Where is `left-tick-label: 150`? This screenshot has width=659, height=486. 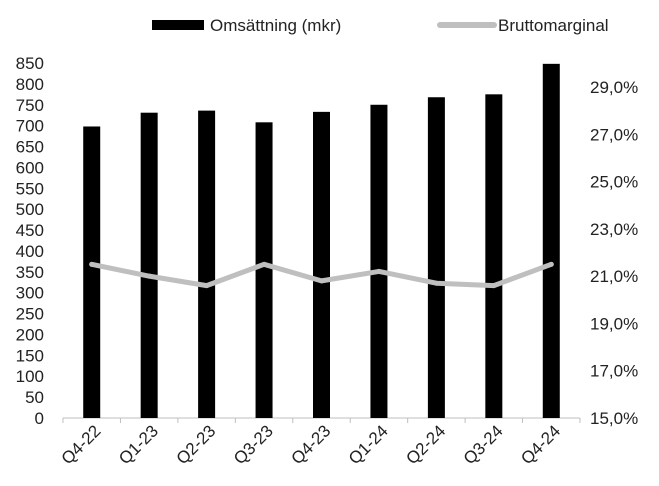 left-tick-label: 150 is located at coordinates (30, 355).